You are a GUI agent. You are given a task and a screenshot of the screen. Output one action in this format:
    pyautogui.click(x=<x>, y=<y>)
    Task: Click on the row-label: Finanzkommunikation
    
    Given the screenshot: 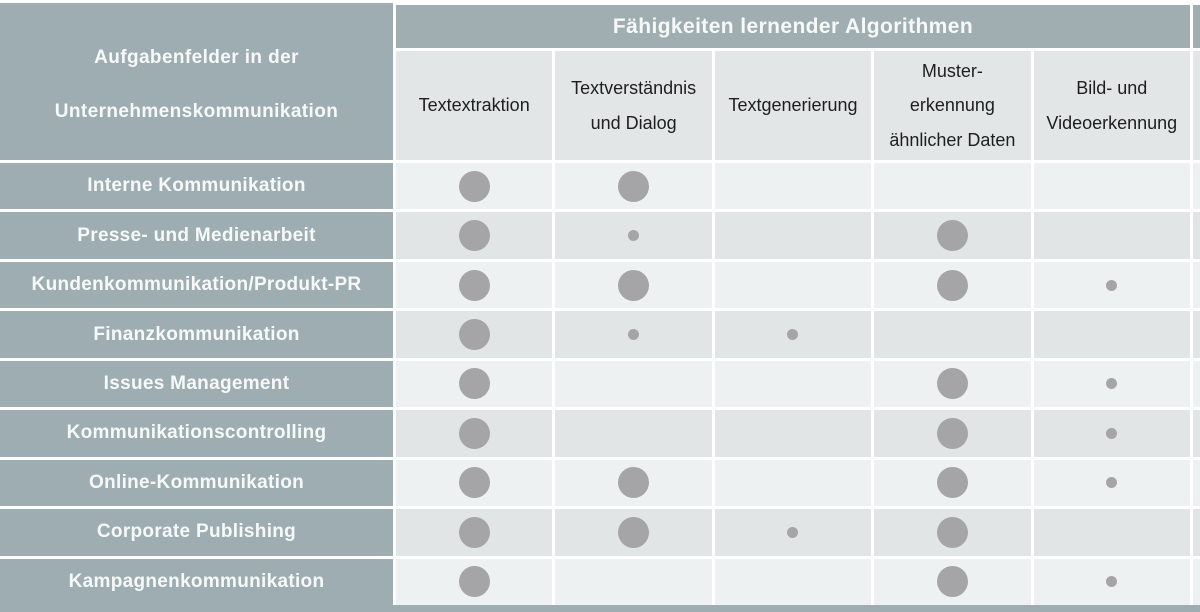 What is the action you would take?
    pyautogui.click(x=196, y=334)
    